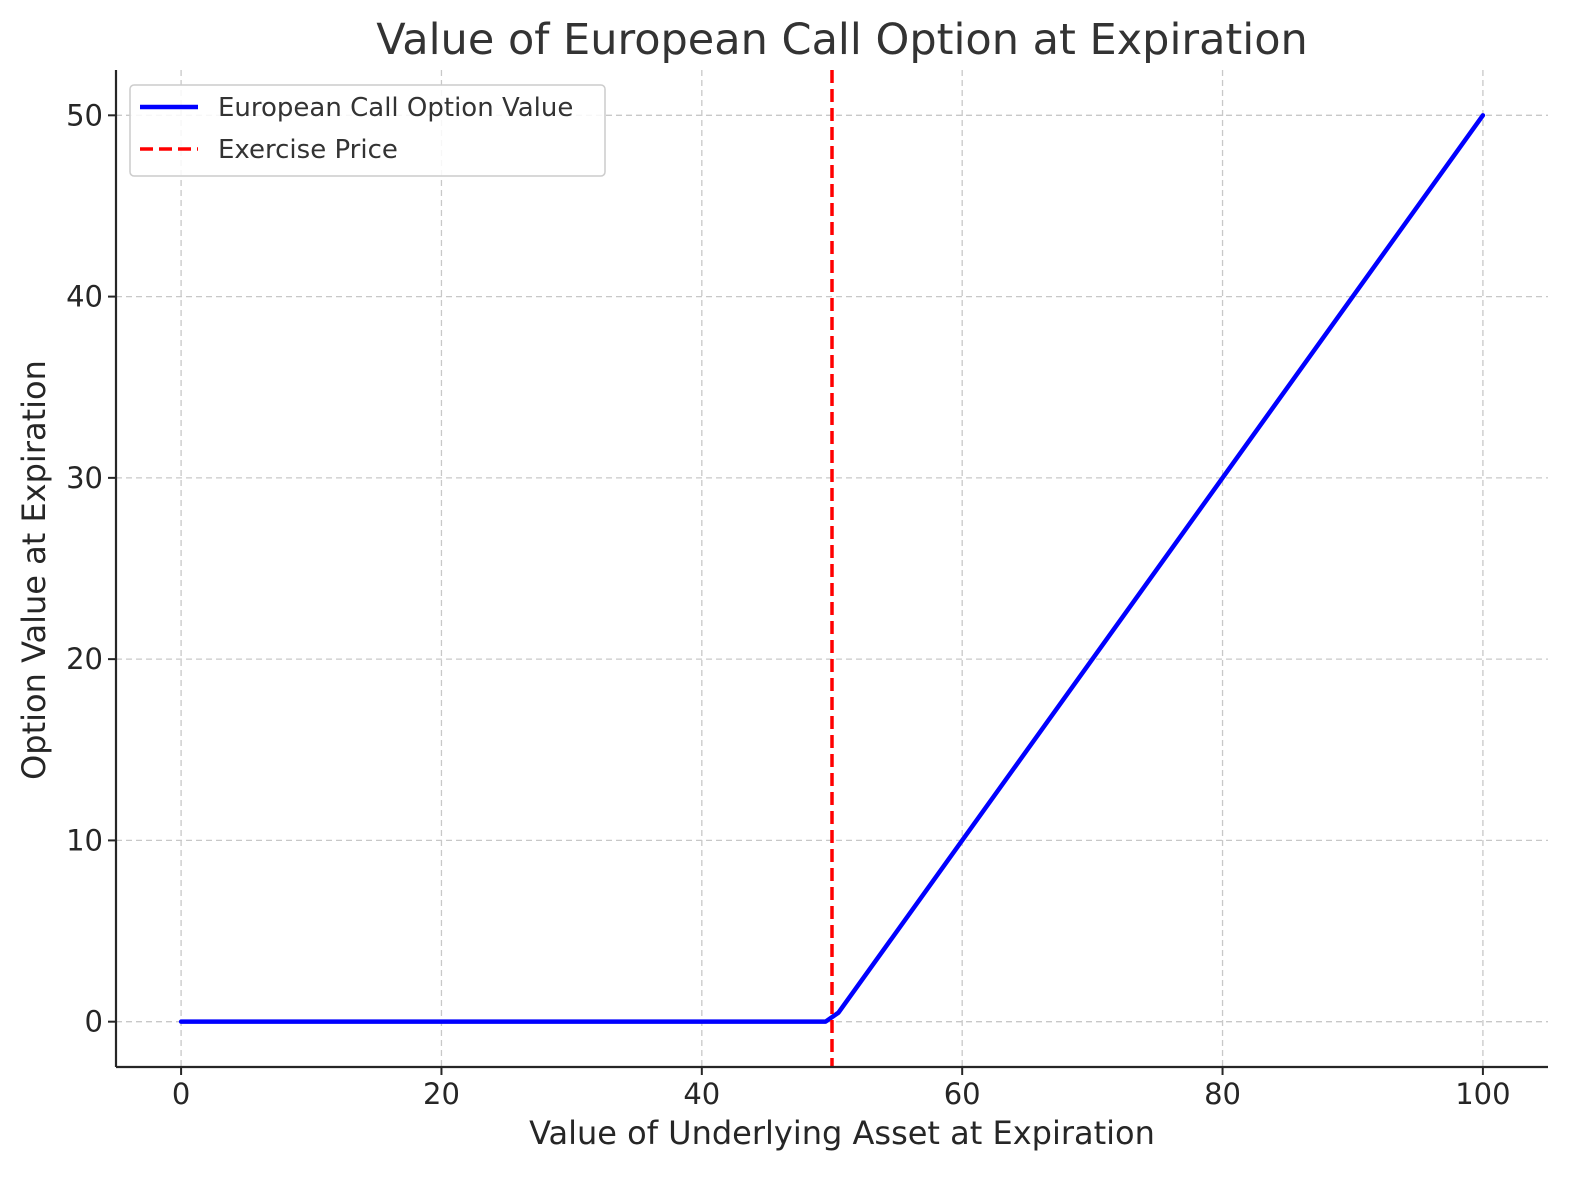 Image resolution: width=1580 pixels, height=1180 pixels. What do you see at coordinates (84, 115) in the screenshot?
I see `y-tick-label: 50` at bounding box center [84, 115].